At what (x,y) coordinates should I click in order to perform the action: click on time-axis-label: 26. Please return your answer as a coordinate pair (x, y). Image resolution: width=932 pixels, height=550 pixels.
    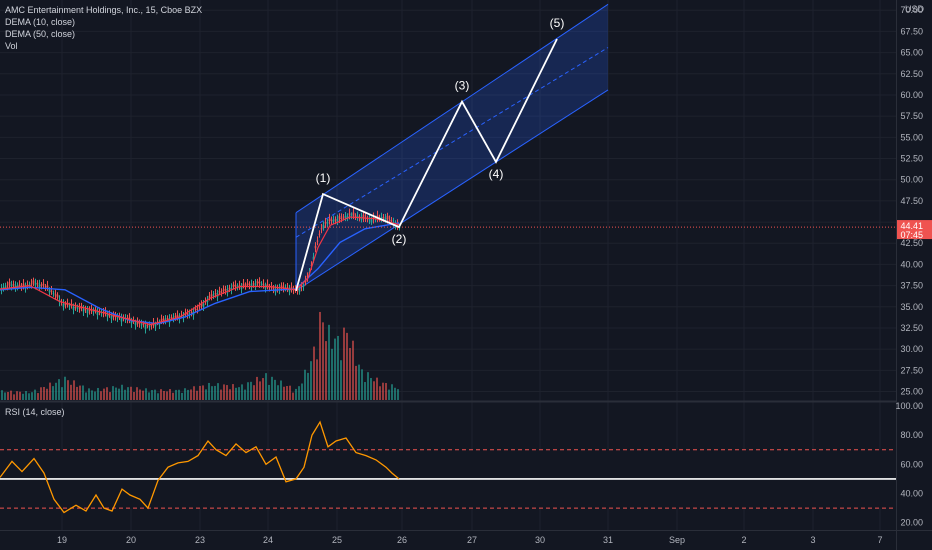
    Looking at the image, I should click on (402, 540).